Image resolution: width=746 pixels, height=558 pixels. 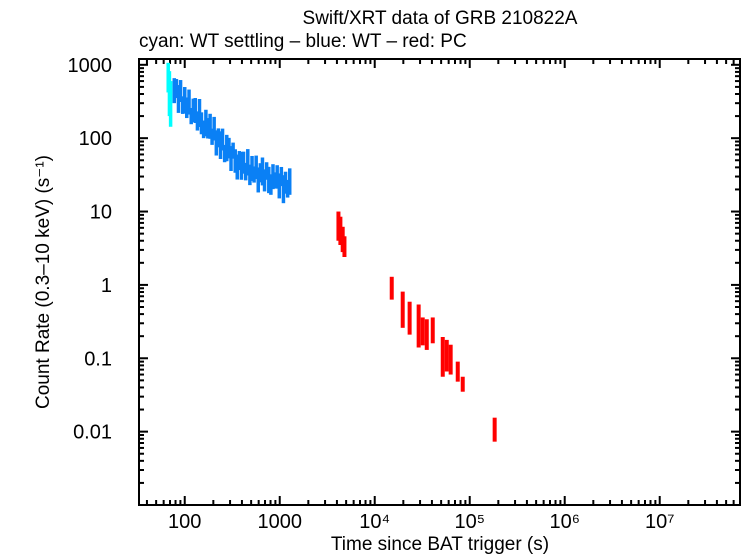 What do you see at coordinates (98, 359) in the screenshot?
I see `y-tick-label: 0.1` at bounding box center [98, 359].